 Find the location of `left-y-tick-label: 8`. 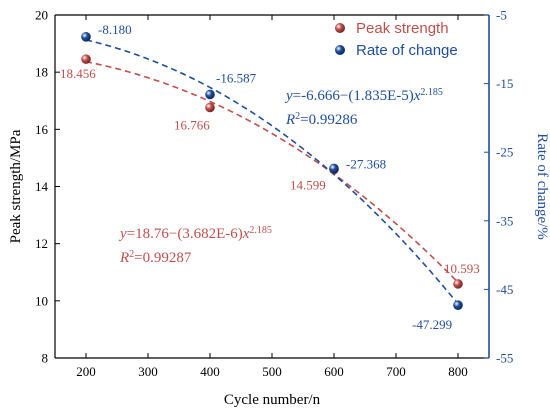

left-y-tick-label: 8 is located at coordinates (45, 358).